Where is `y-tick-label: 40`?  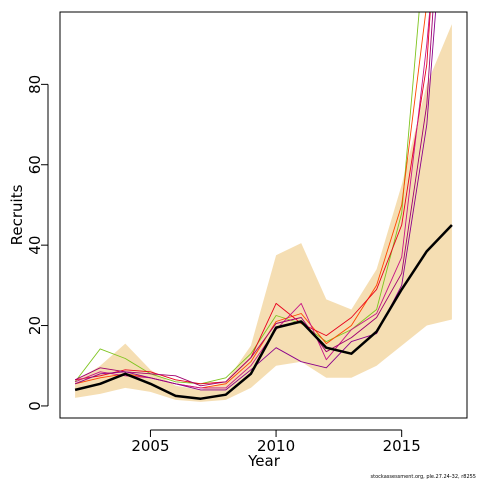 y-tick-label: 40 is located at coordinates (35, 245).